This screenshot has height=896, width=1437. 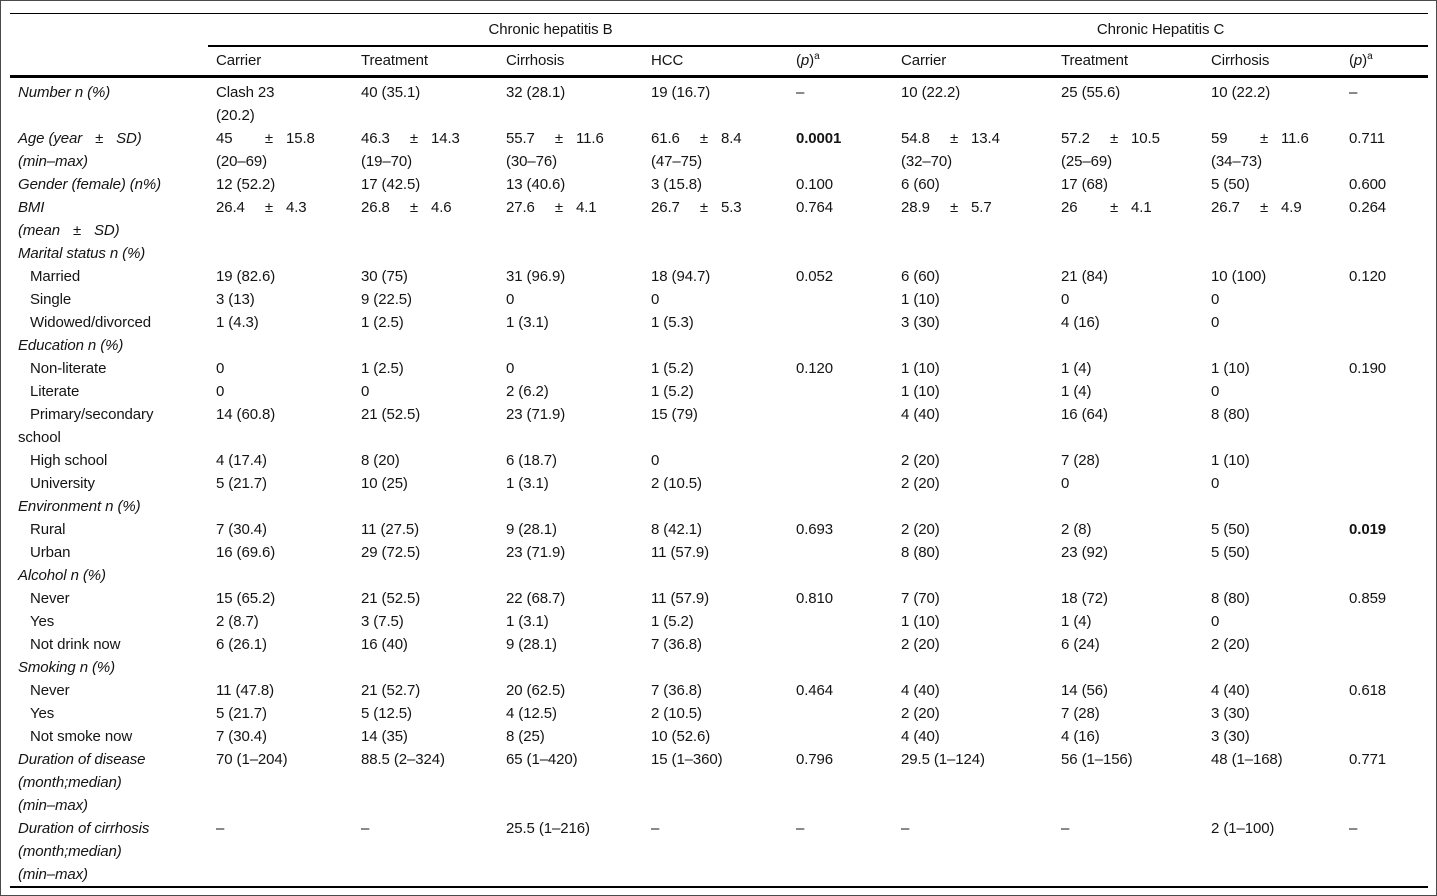 I want to click on row-label: Rural, so click(x=48, y=529).